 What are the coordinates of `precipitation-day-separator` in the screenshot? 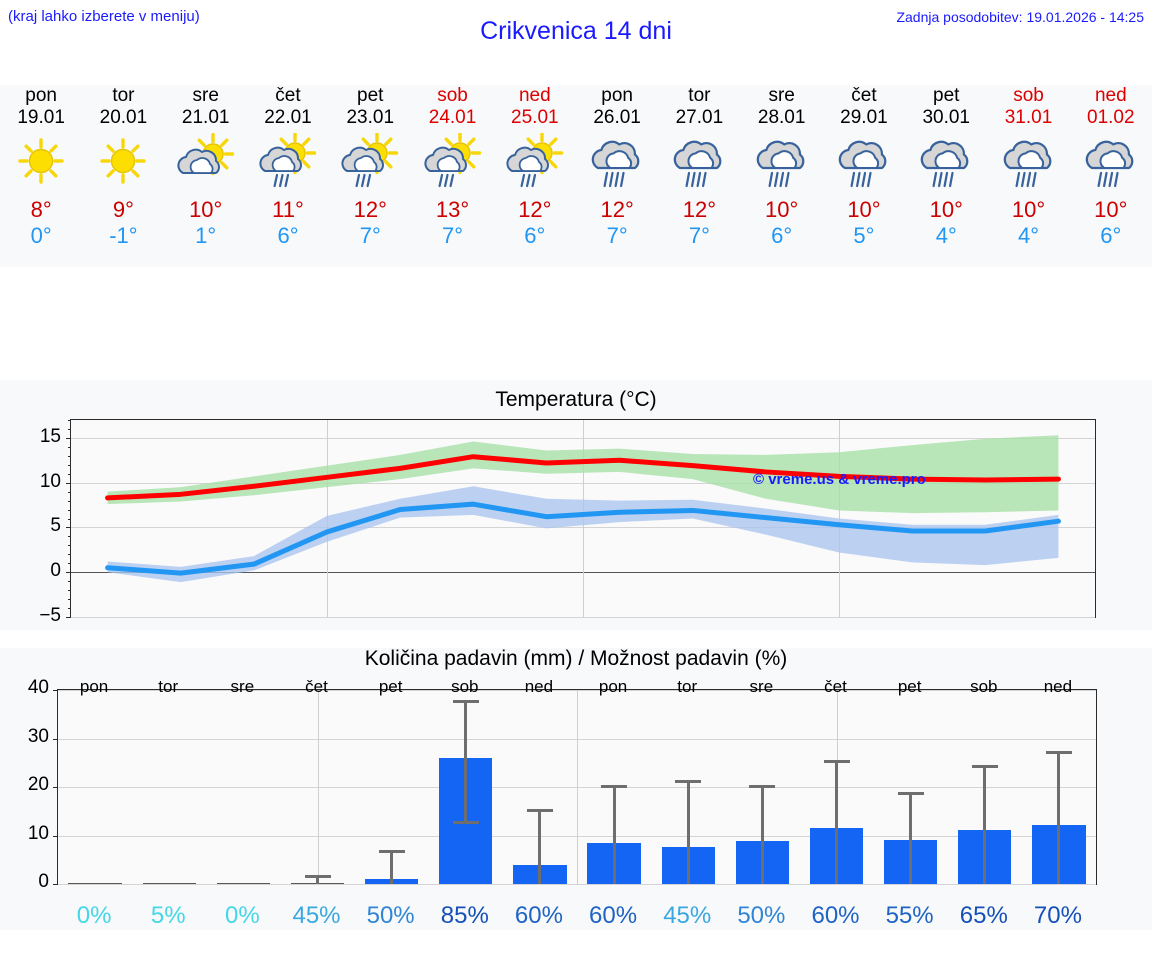 It's located at (318, 787).